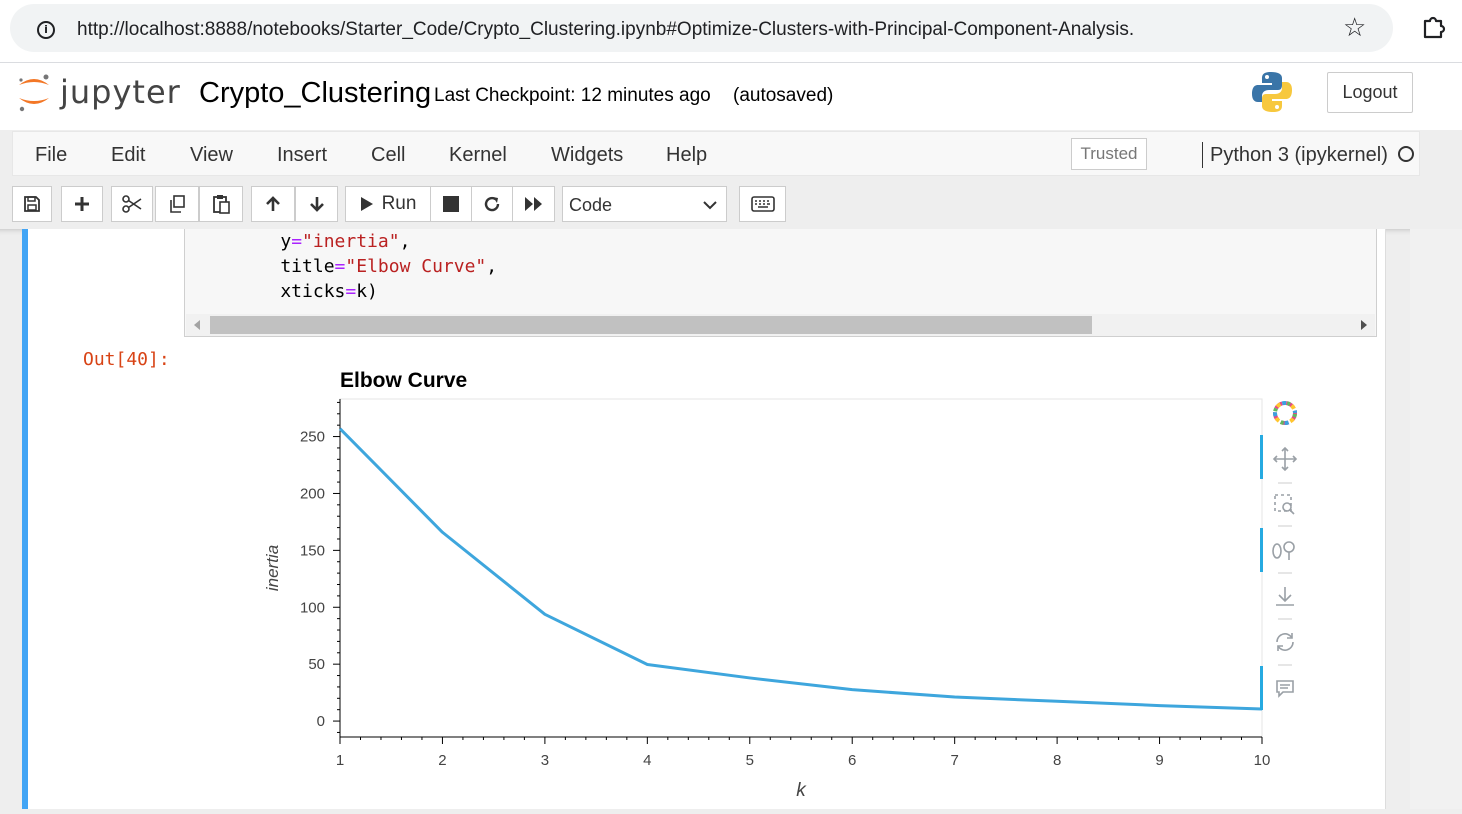 The image size is (1462, 814). I want to click on y-tick-label: 150, so click(312, 550).